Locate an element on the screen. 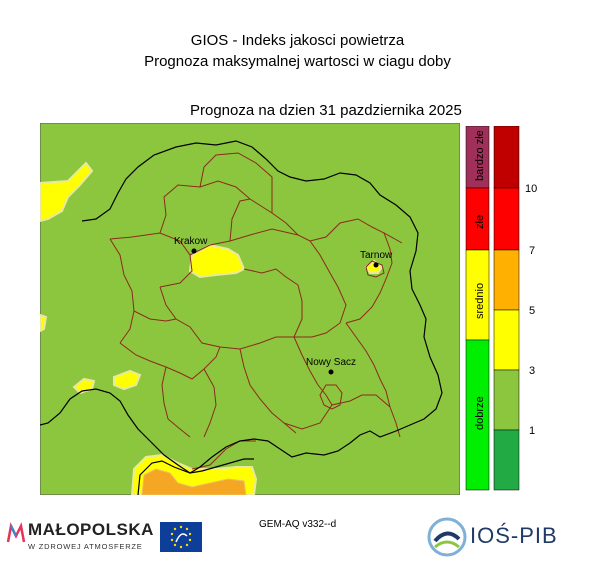  malopolska-logo-text: MAŁOPOLSKA is located at coordinates (91, 529).